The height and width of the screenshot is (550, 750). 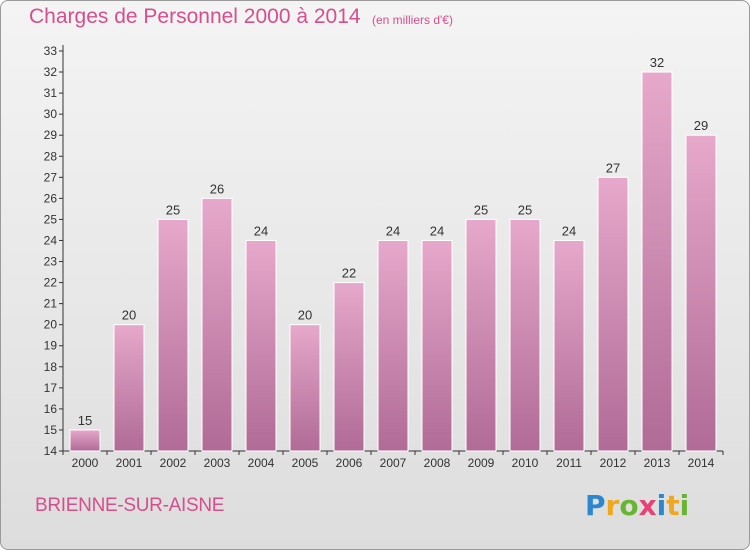 I want to click on x-tick-label: 2007, so click(x=393, y=463).